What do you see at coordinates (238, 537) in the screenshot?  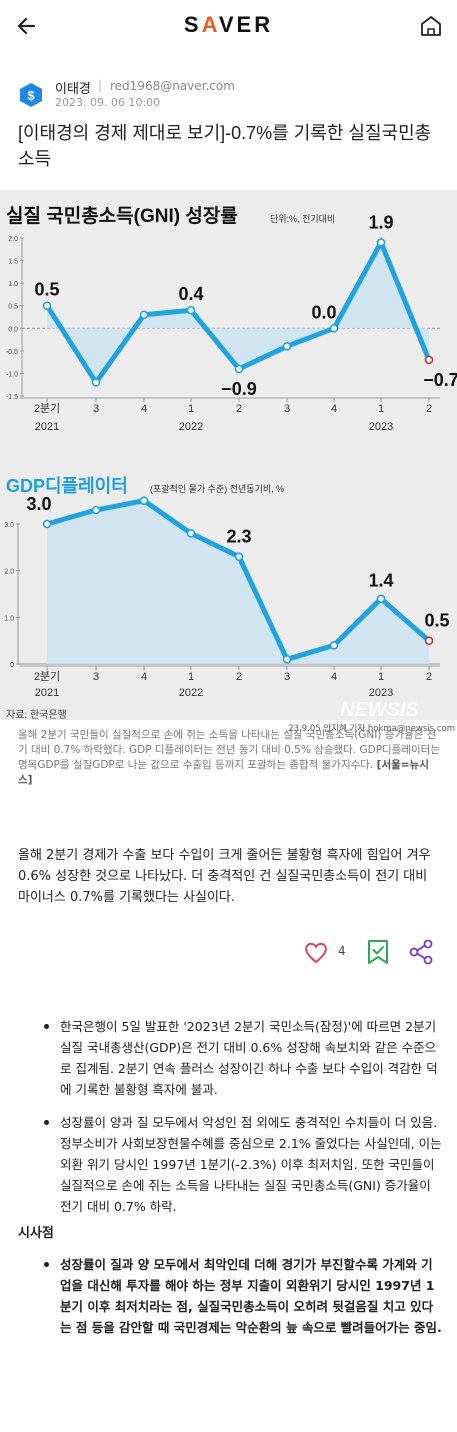 I see `data-label: 2.3` at bounding box center [238, 537].